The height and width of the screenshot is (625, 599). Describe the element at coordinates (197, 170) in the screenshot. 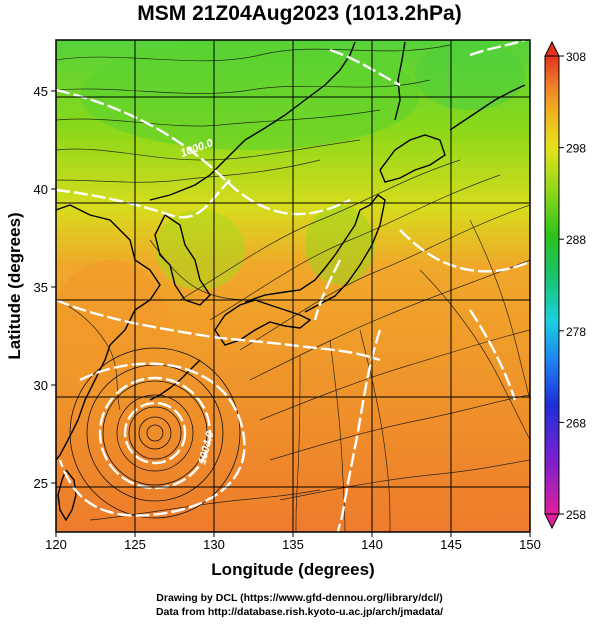

I see `coastline-korea-north` at that location.